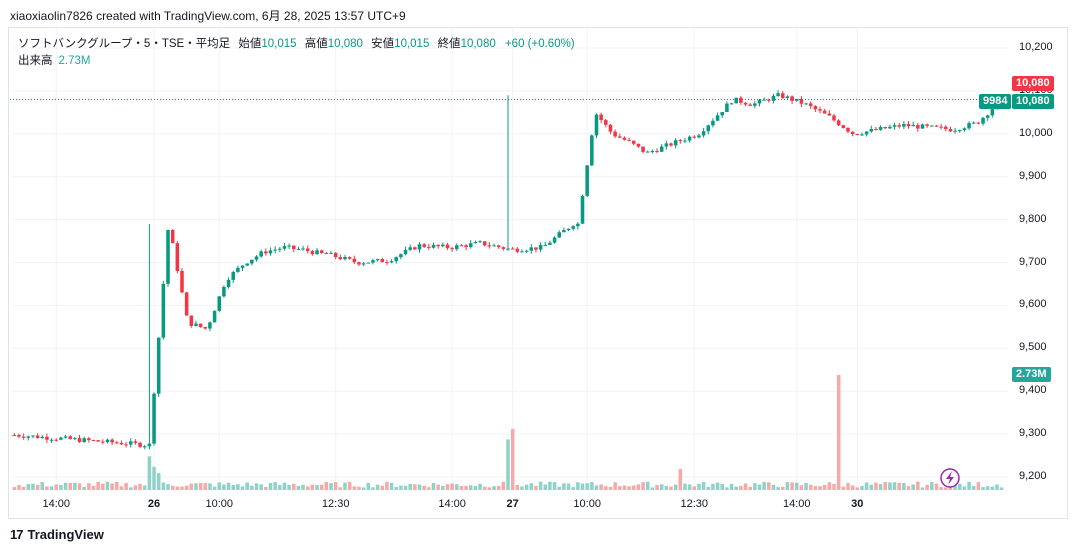  I want to click on signal-icon, so click(950, 478).